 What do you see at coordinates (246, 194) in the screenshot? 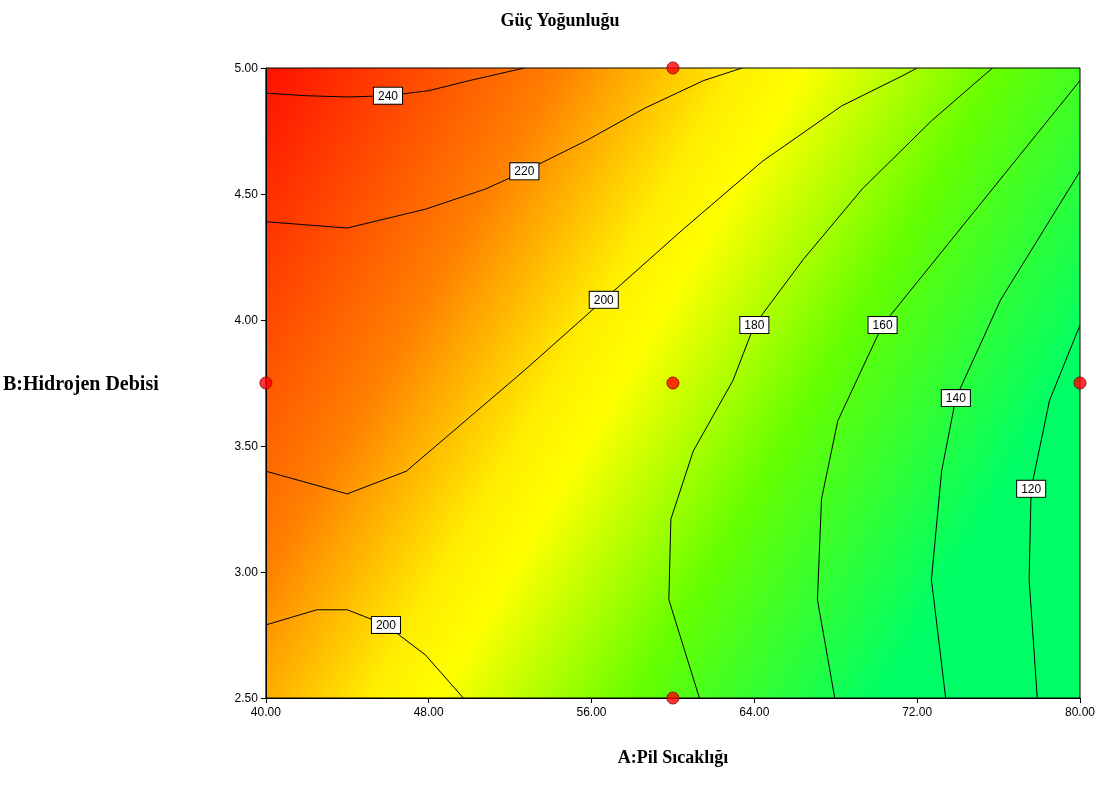
I see `y-tick-label: 4.50` at bounding box center [246, 194].